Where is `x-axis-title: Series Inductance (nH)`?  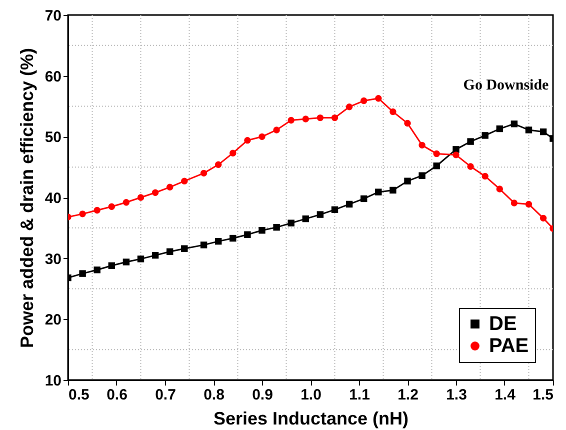 x-axis-title: Series Inductance (nH) is located at coordinates (311, 418).